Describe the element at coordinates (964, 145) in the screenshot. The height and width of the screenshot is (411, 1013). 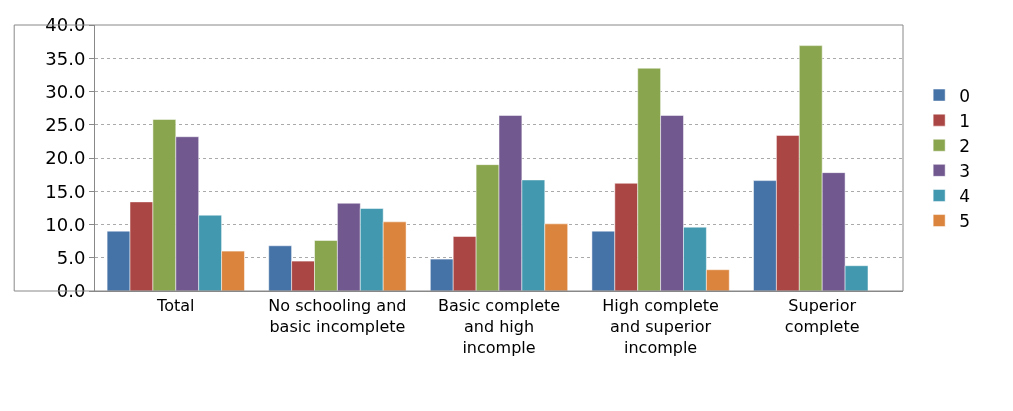
I see `legend-label: 2` at that location.